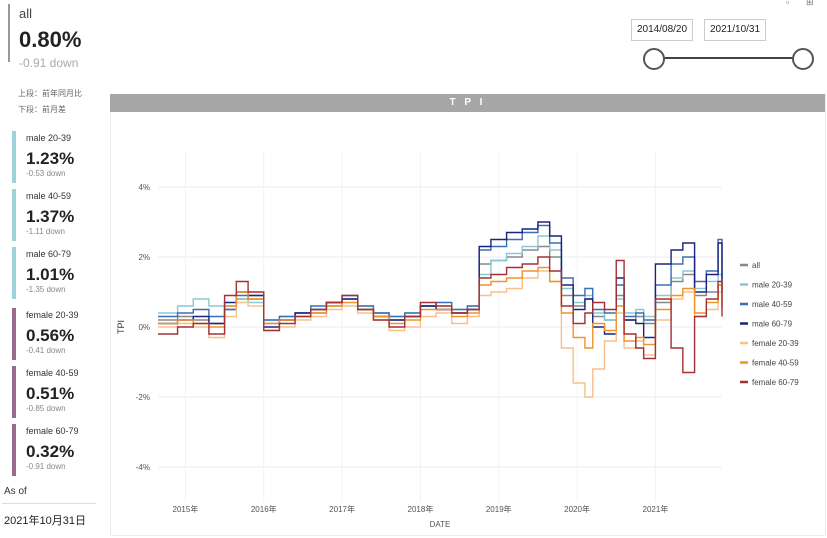  I want to click on kpi-value: 0.56%, so click(50, 335).